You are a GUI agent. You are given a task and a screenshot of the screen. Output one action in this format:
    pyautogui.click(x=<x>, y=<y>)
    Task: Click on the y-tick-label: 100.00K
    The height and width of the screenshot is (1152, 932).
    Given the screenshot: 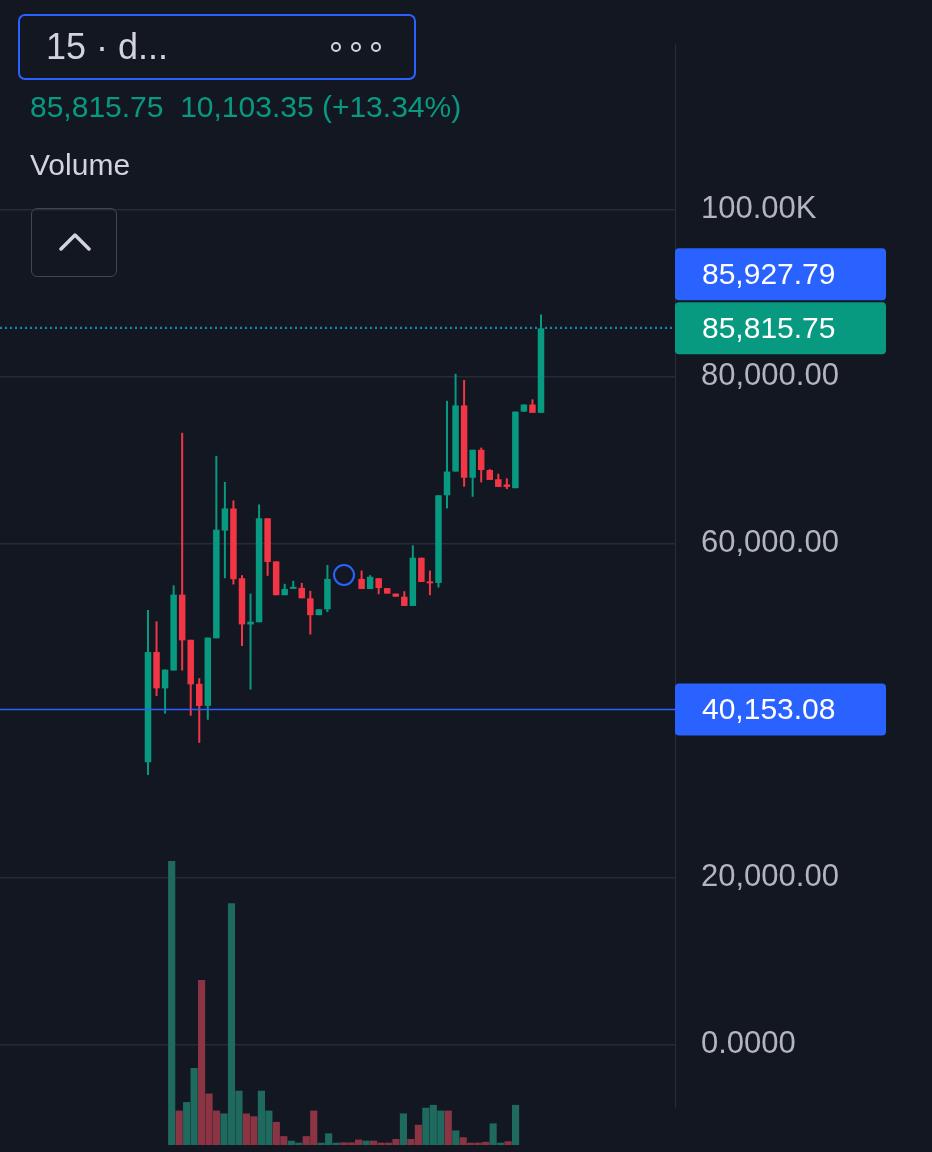 What is the action you would take?
    pyautogui.click(x=759, y=208)
    